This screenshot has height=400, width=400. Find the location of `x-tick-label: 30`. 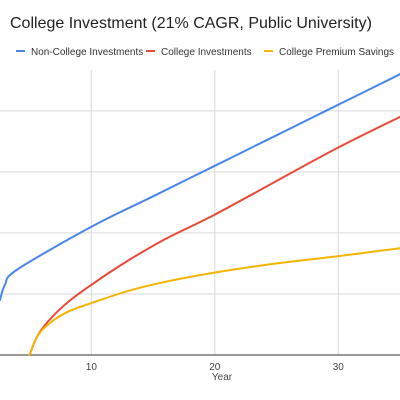

x-tick-label: 30 is located at coordinates (339, 367).